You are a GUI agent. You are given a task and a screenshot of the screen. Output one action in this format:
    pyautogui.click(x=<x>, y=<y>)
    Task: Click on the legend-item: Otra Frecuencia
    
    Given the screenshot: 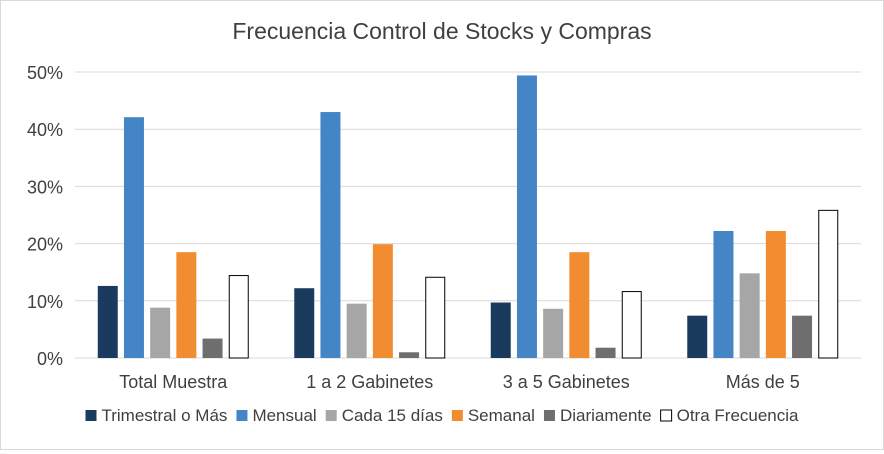 What is the action you would take?
    pyautogui.click(x=729, y=415)
    